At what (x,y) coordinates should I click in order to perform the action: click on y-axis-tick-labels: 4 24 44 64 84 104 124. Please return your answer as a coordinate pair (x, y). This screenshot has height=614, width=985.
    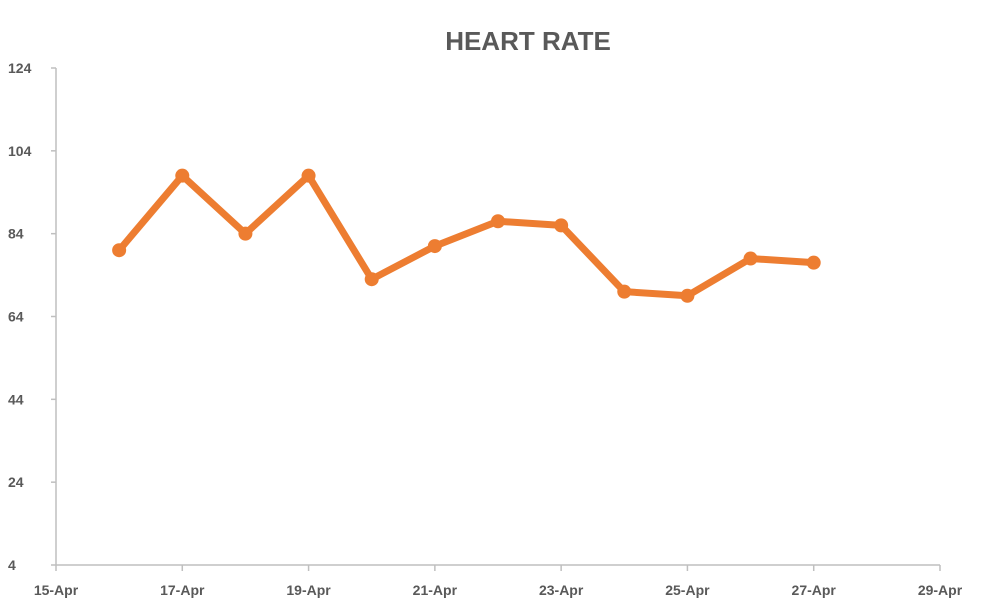
    Looking at the image, I should click on (20, 316).